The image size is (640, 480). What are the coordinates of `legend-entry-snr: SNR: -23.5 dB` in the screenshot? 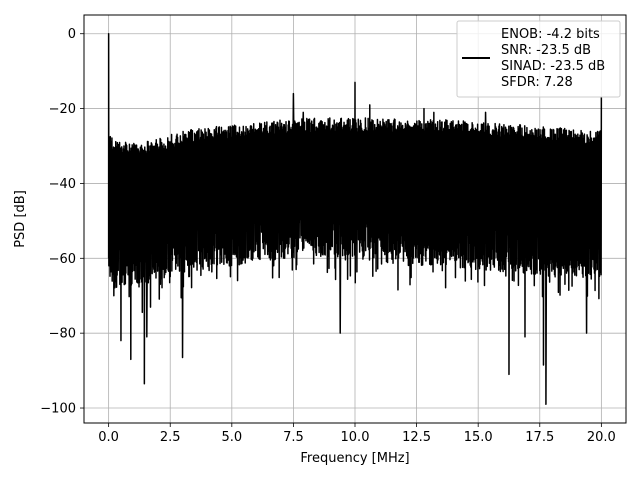 It's located at (546, 50).